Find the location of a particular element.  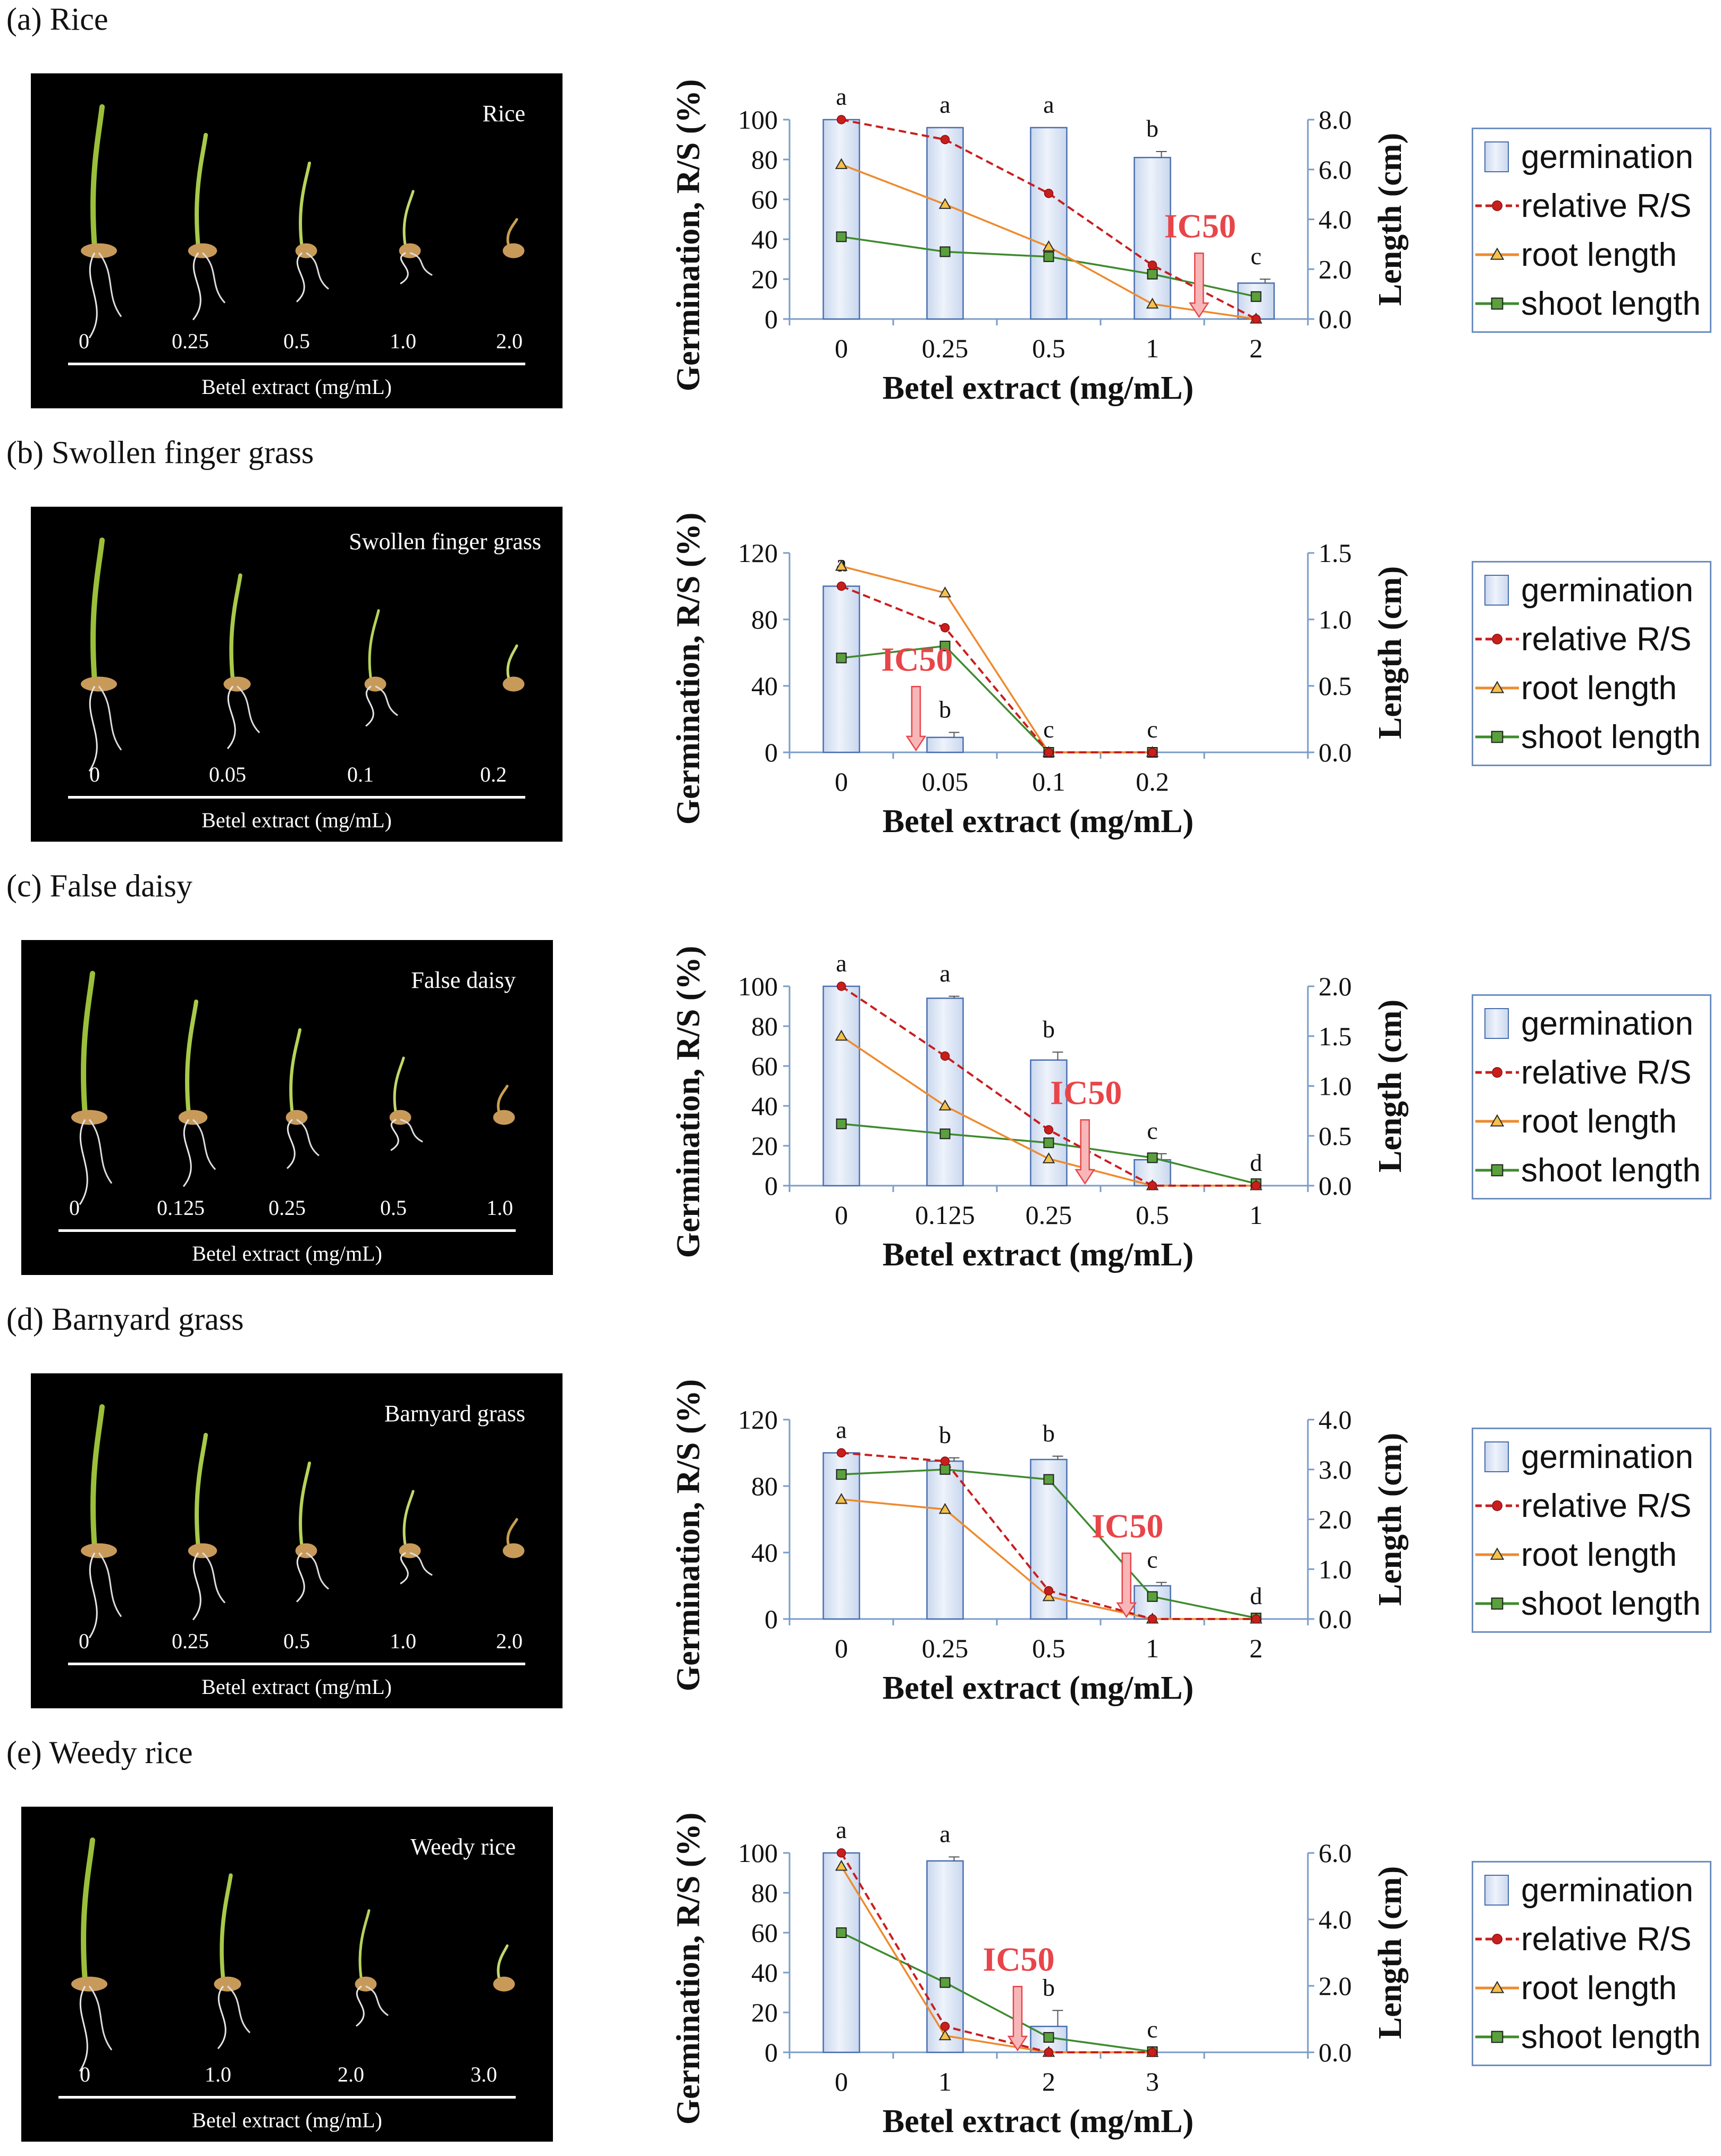

legend-entry: relative R/S is located at coordinates (1582, 1072).